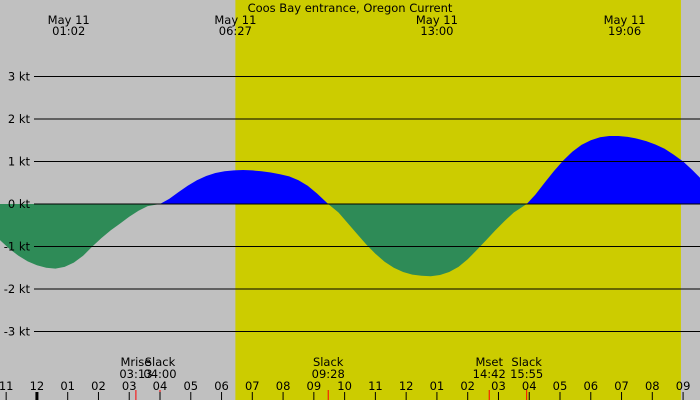  Describe the element at coordinates (344, 386) in the screenshot. I see `hour-tick-label: 10` at that location.